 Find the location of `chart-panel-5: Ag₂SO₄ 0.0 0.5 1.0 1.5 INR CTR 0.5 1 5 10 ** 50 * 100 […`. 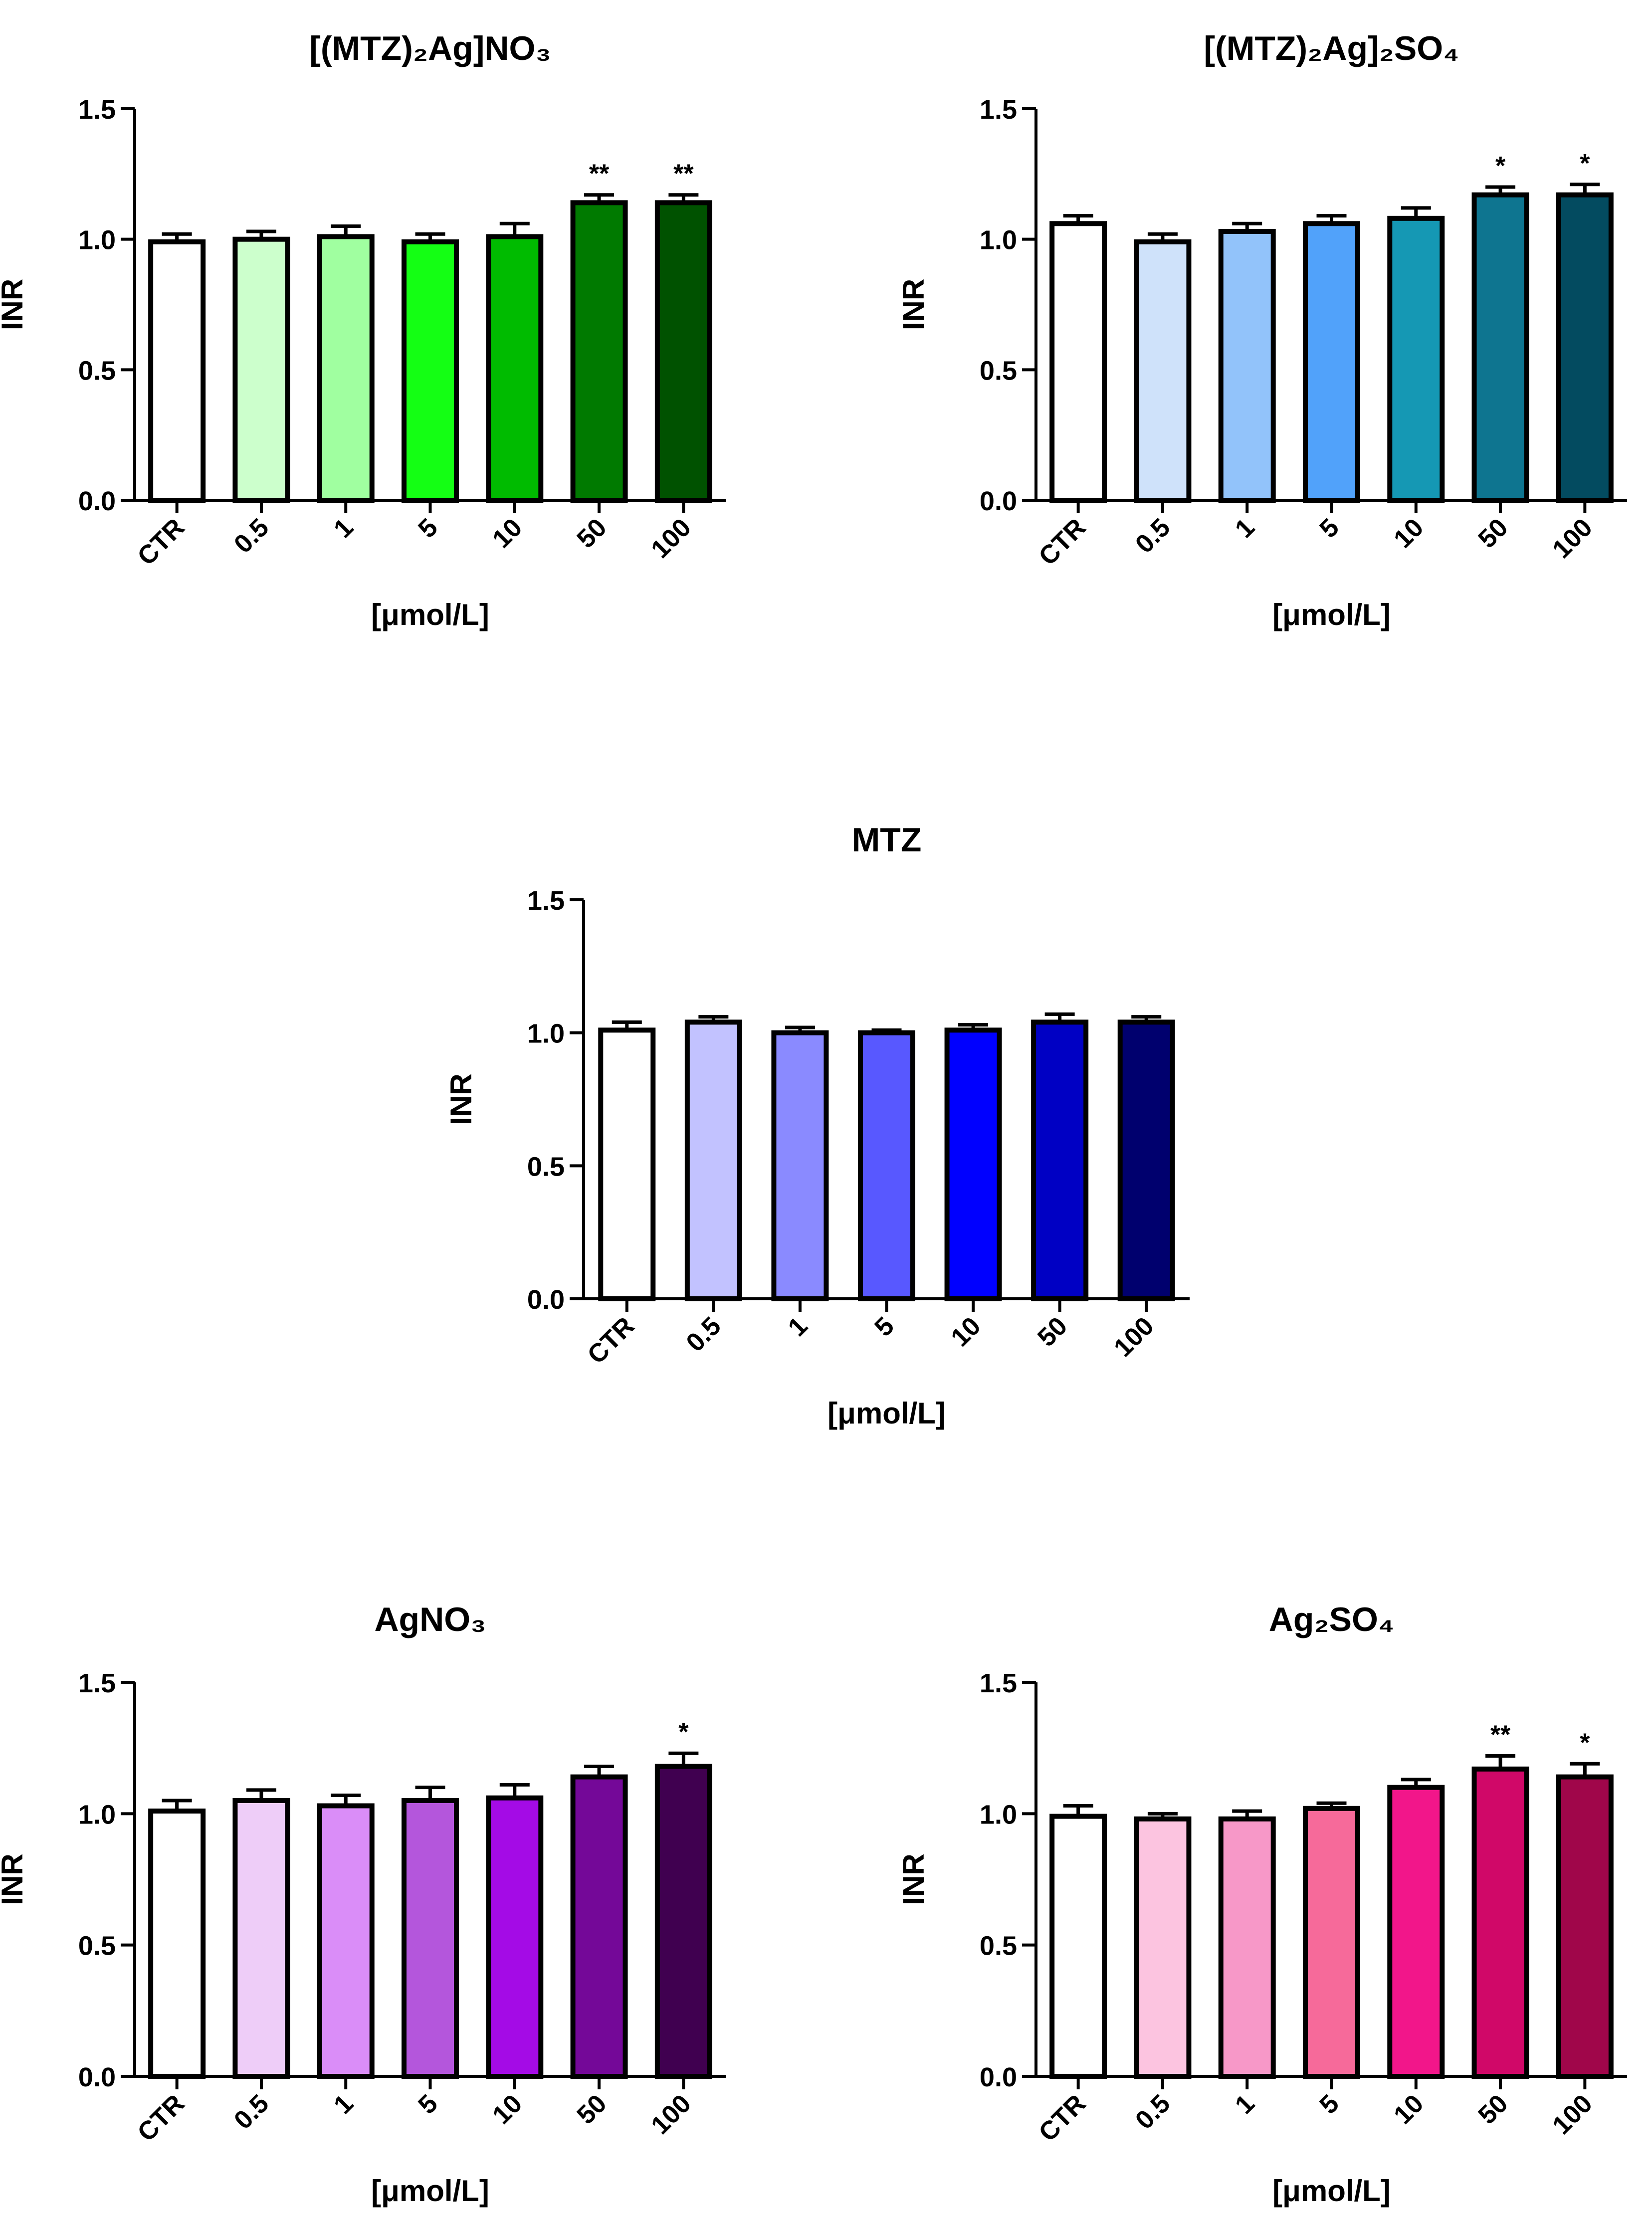

chart-panel-5: Ag₂SO₄ 0.0 0.5 1.0 1.5 INR CTR 0.5 1 5 10 ** 50 * 100 [… is located at coordinates (1262, 1904).